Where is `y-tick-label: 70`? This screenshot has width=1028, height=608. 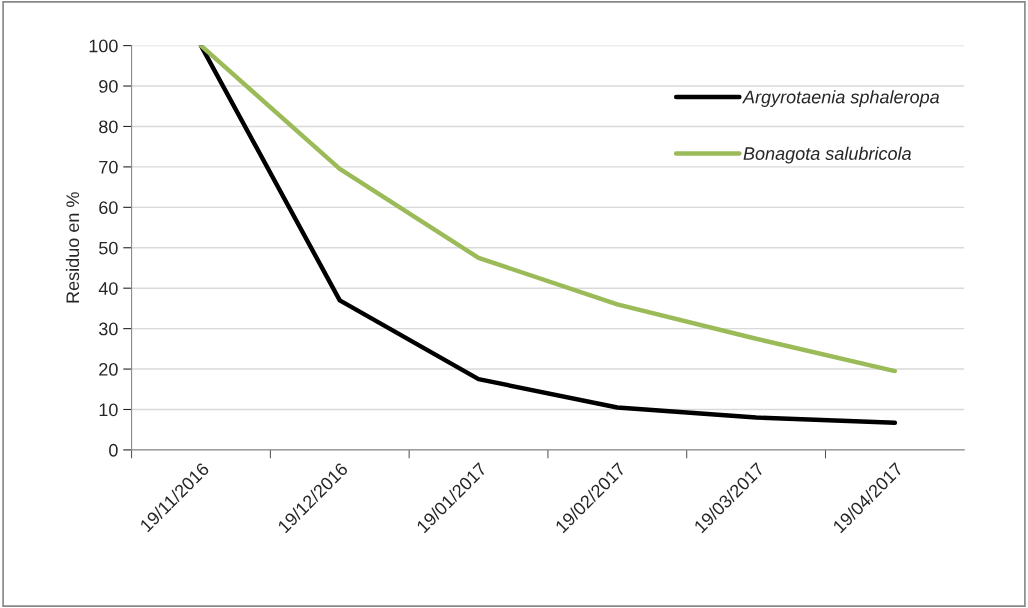
y-tick-label: 70 is located at coordinates (108, 167).